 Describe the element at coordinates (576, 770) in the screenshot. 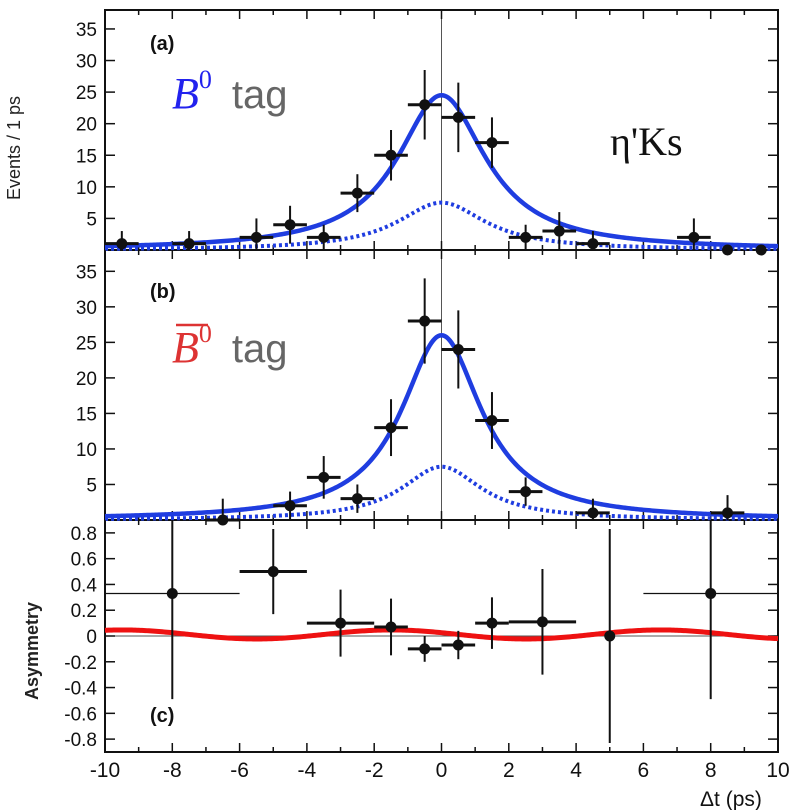

I see `x-tick-label: 4` at that location.